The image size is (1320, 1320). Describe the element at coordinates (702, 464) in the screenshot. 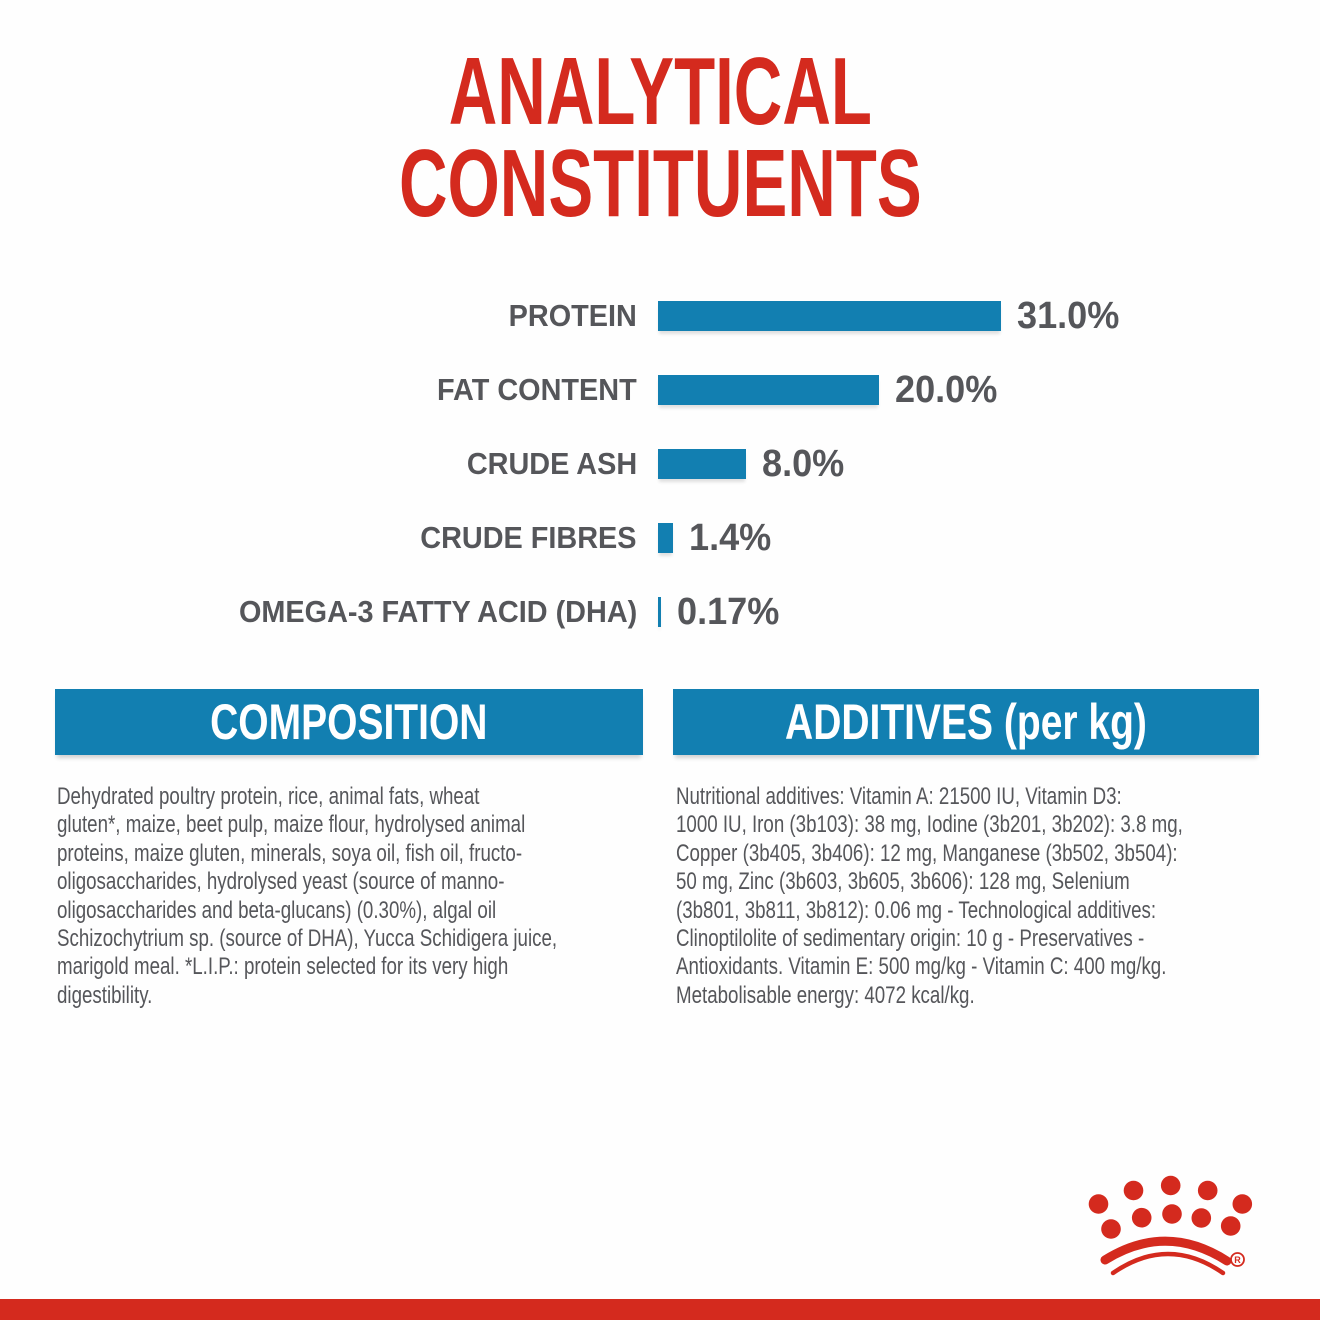

I see `crude-ash-bar` at that location.